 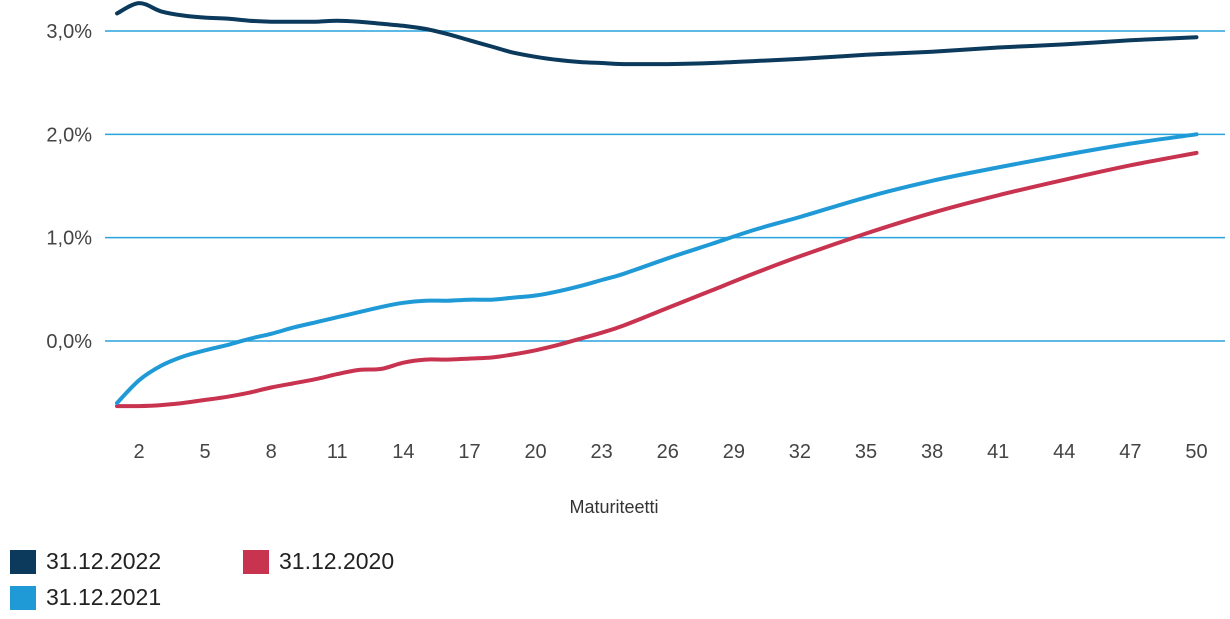 I want to click on x-tick-label: 26, so click(x=668, y=452).